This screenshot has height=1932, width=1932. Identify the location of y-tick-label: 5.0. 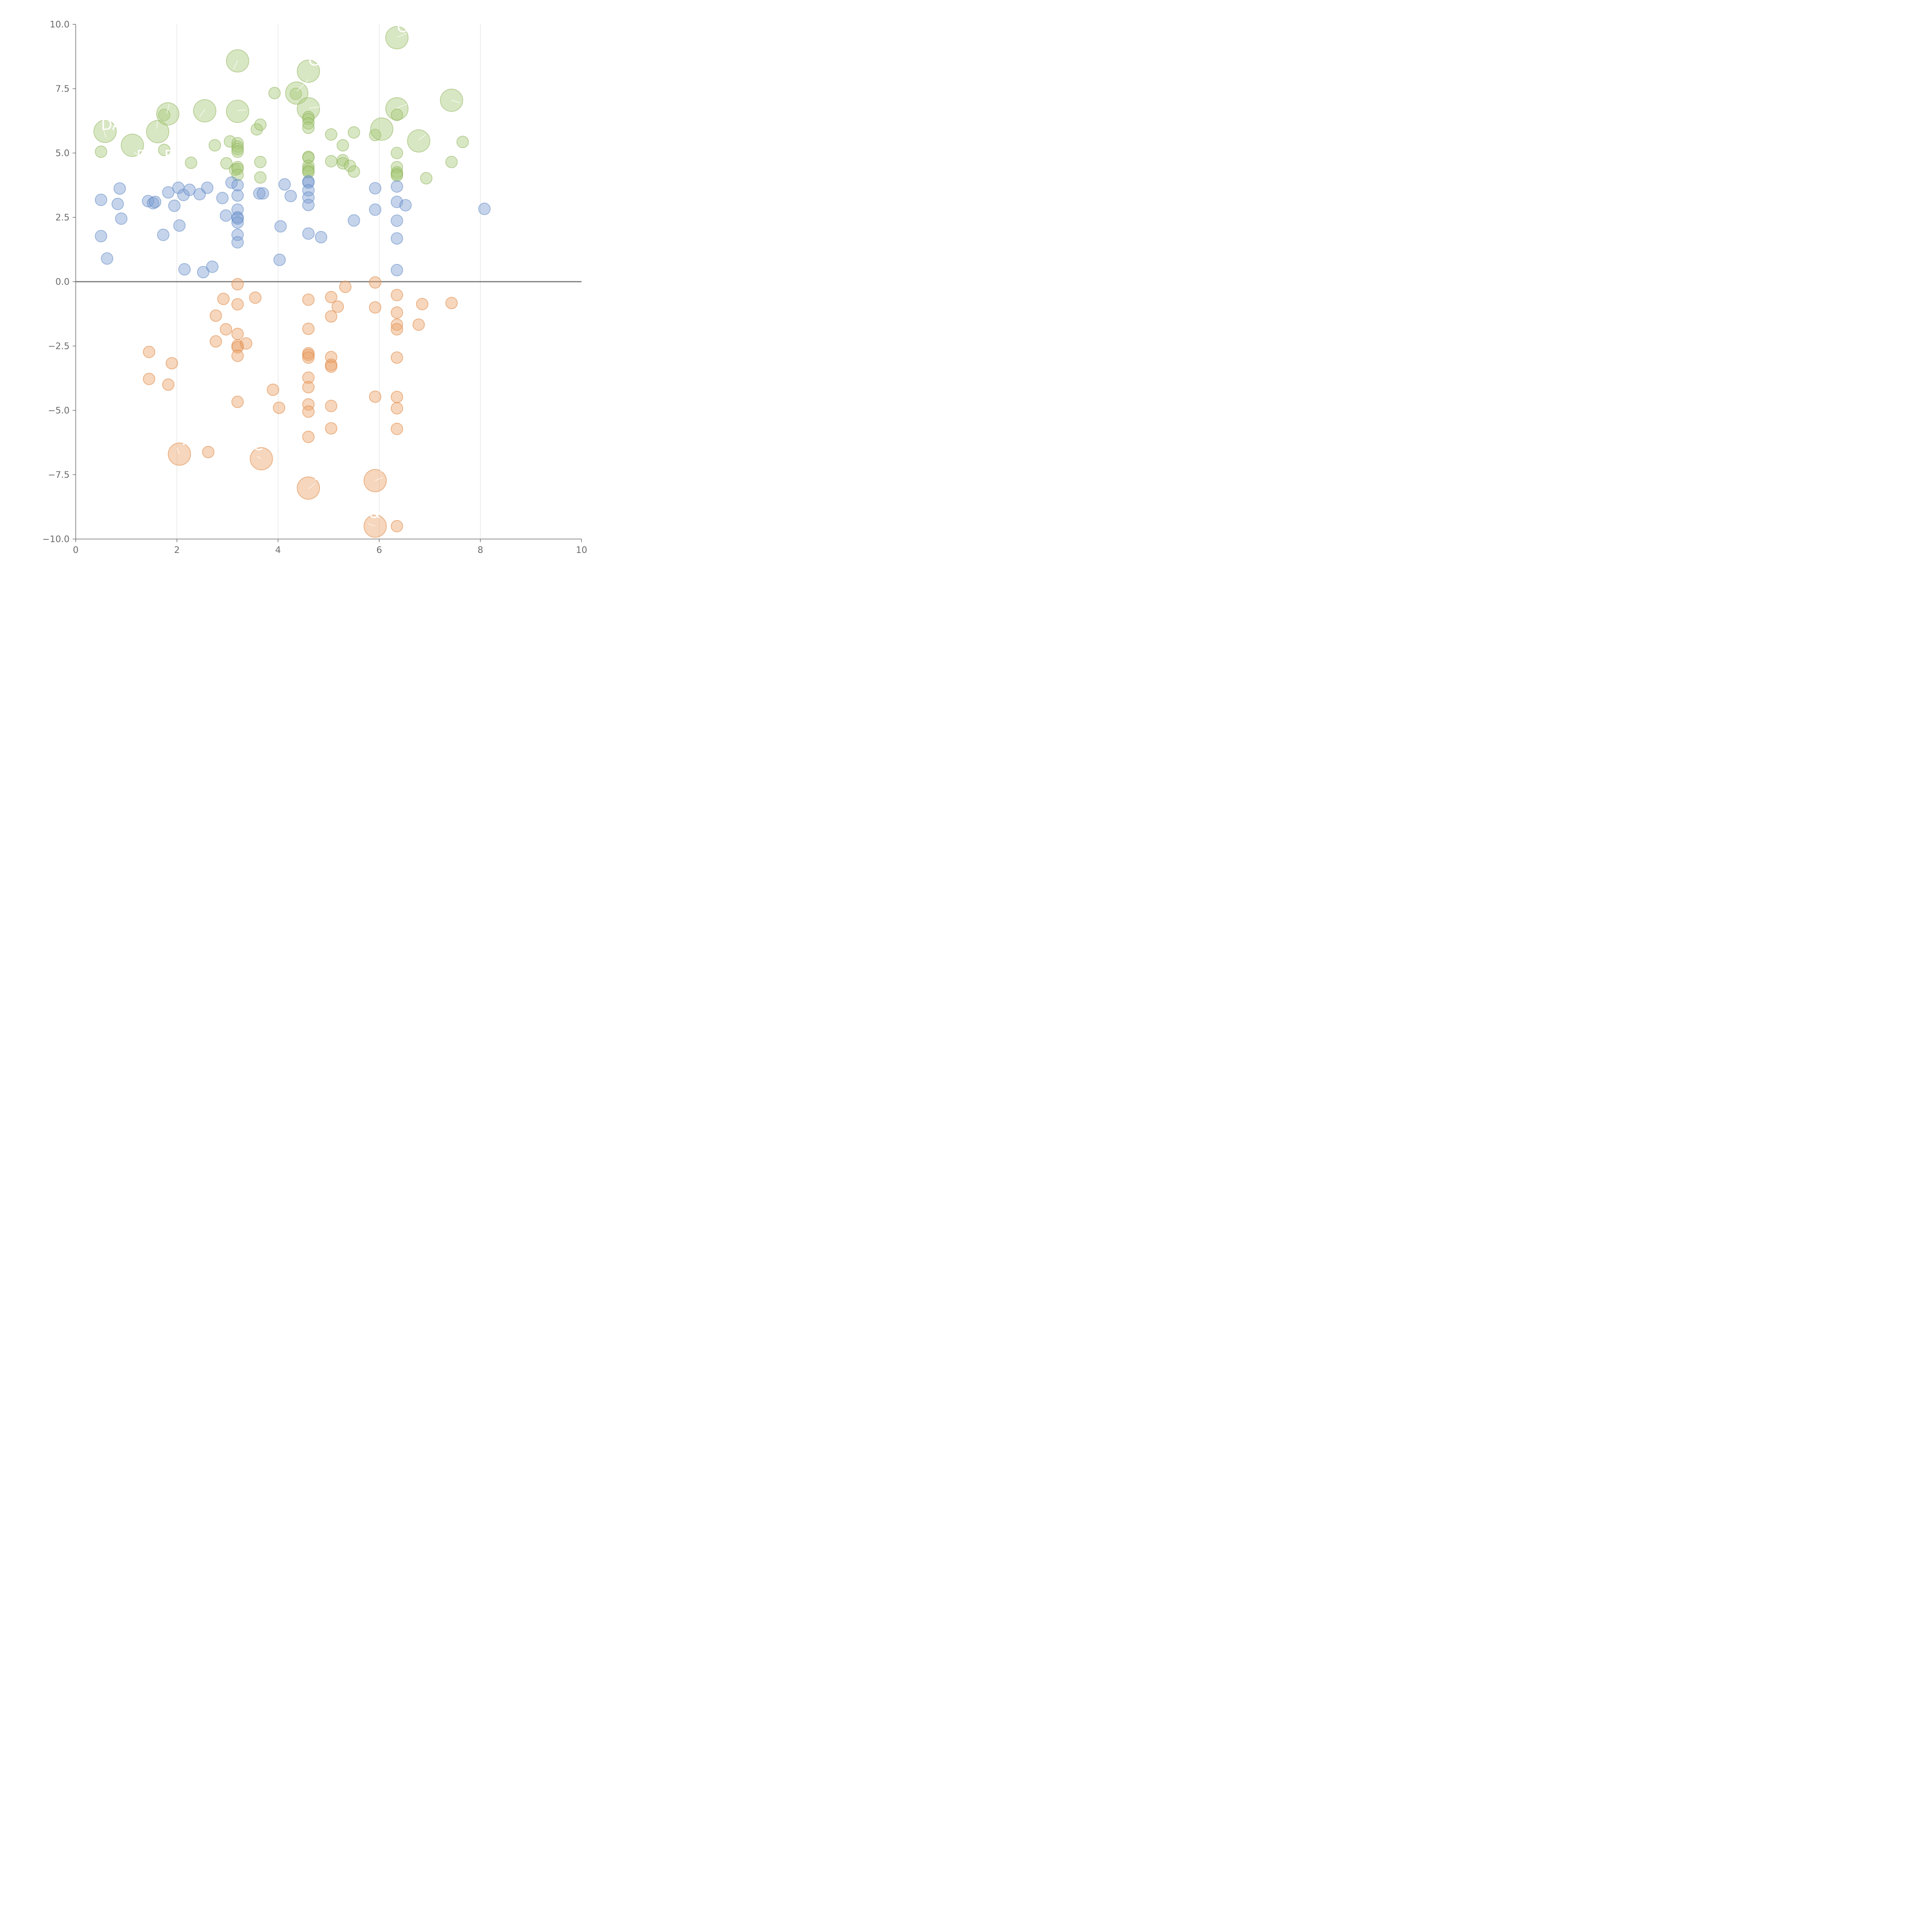
(62, 153).